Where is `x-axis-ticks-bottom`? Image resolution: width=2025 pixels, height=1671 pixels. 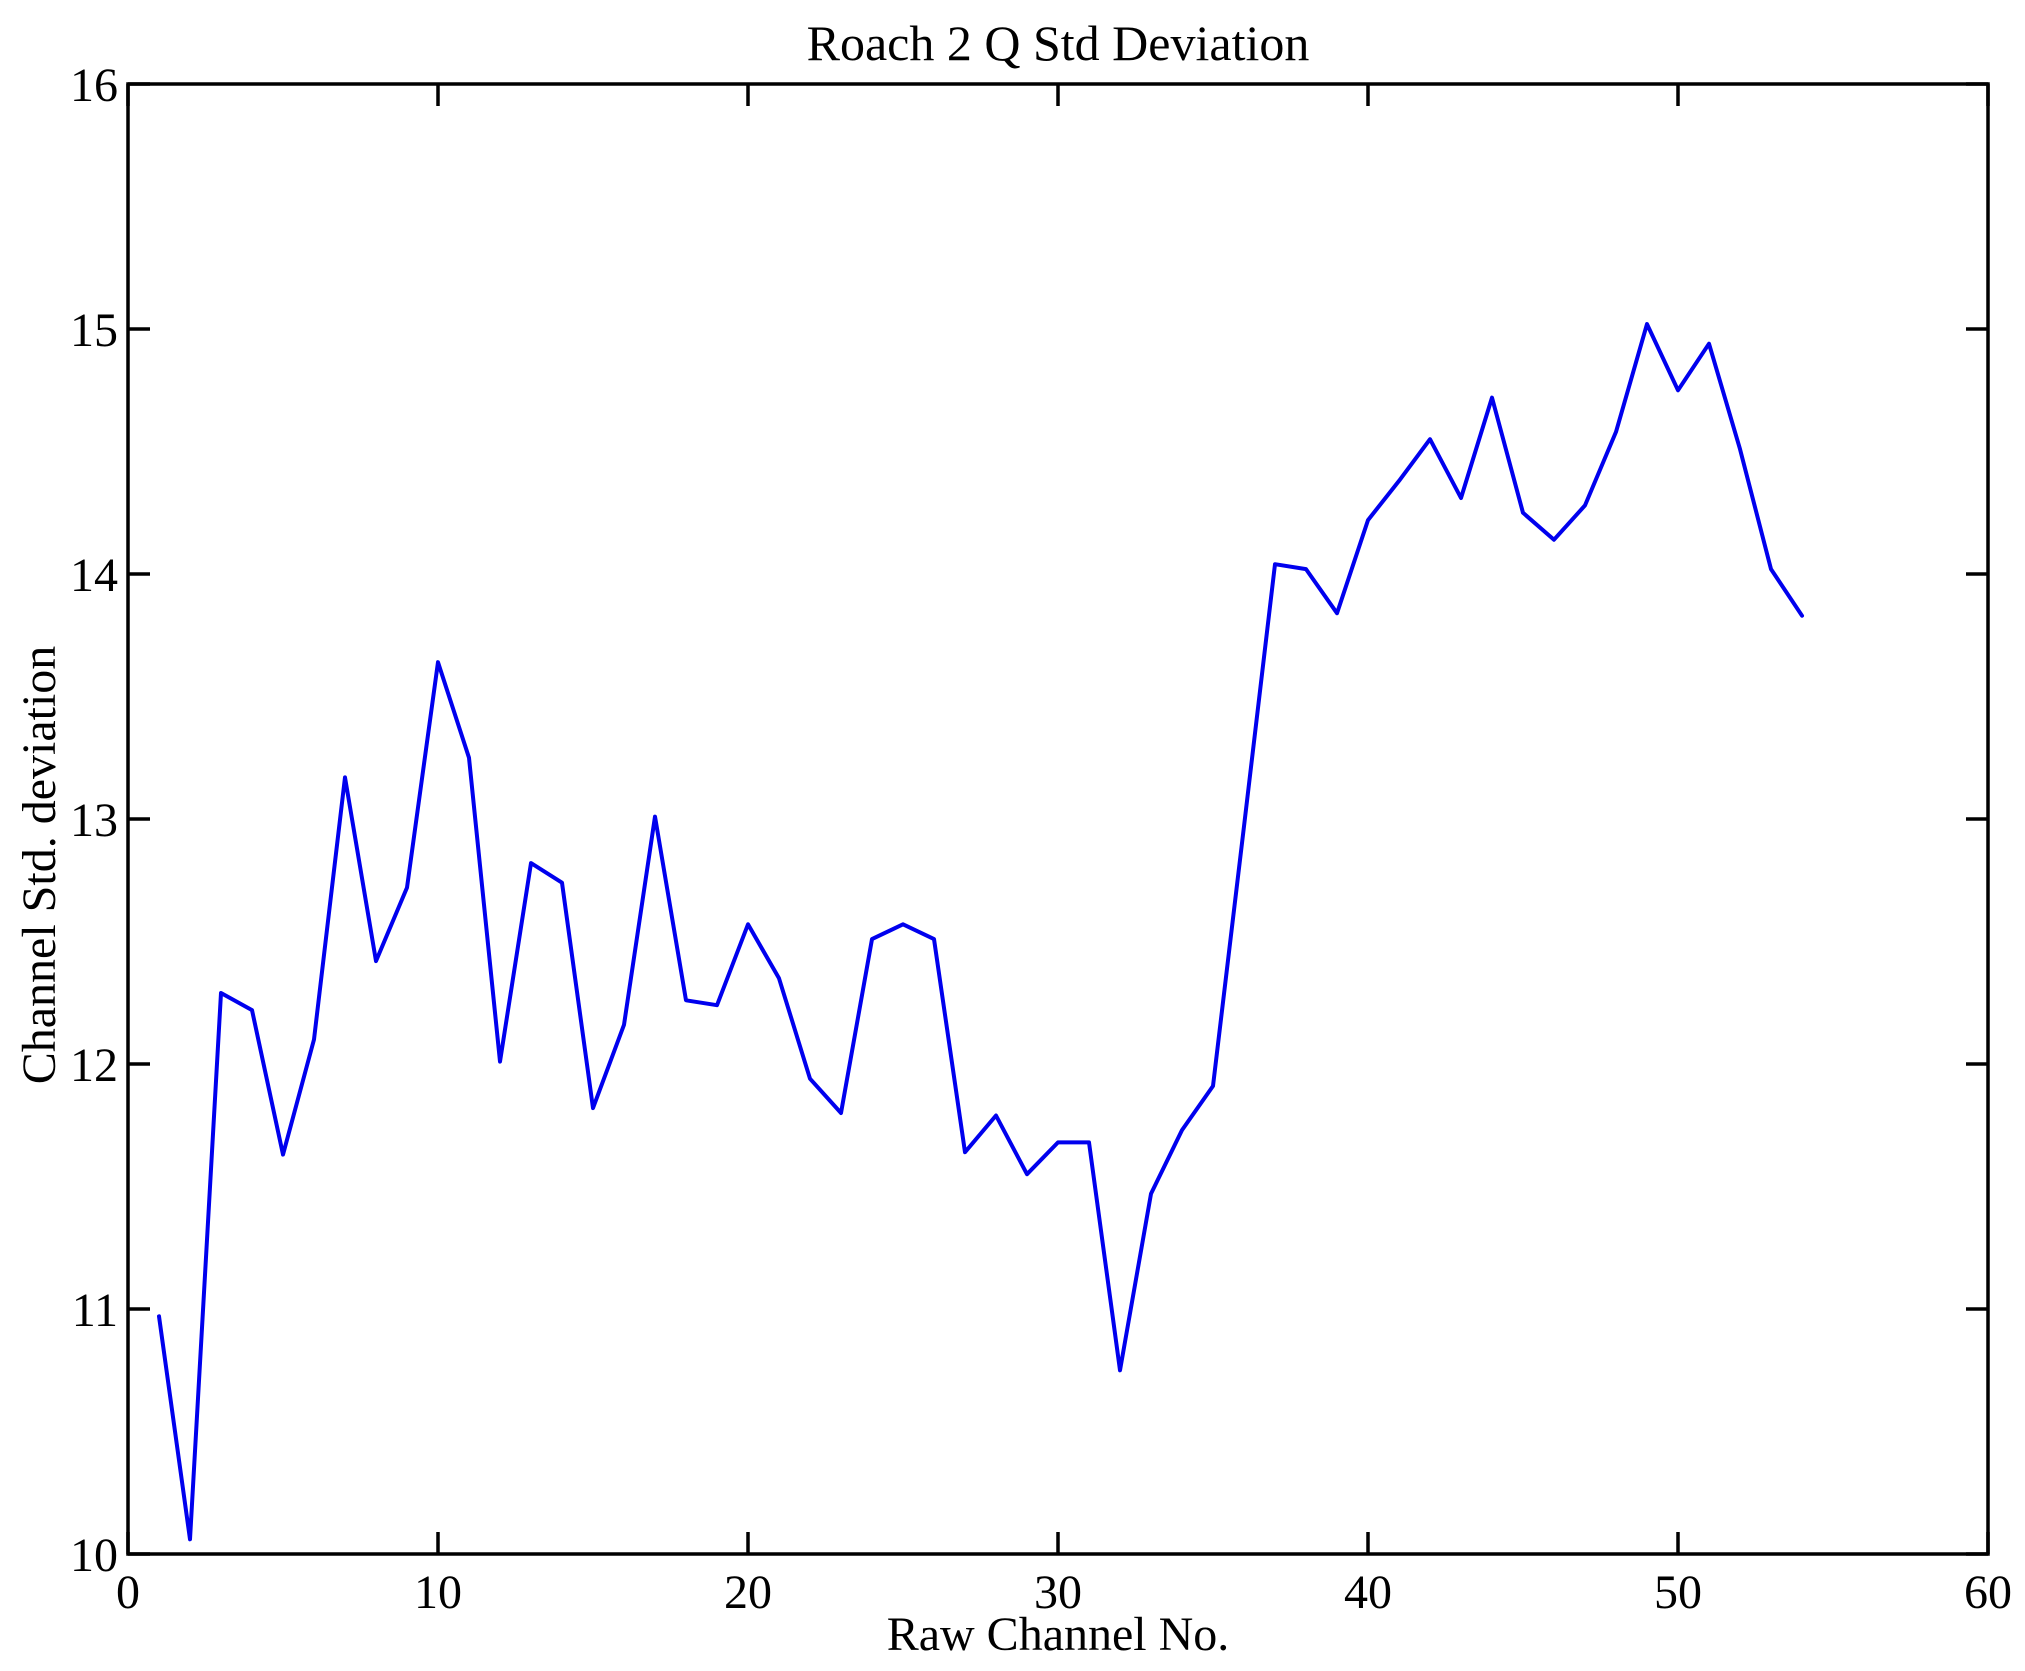
x-axis-ticks-bottom is located at coordinates (1058, 1543).